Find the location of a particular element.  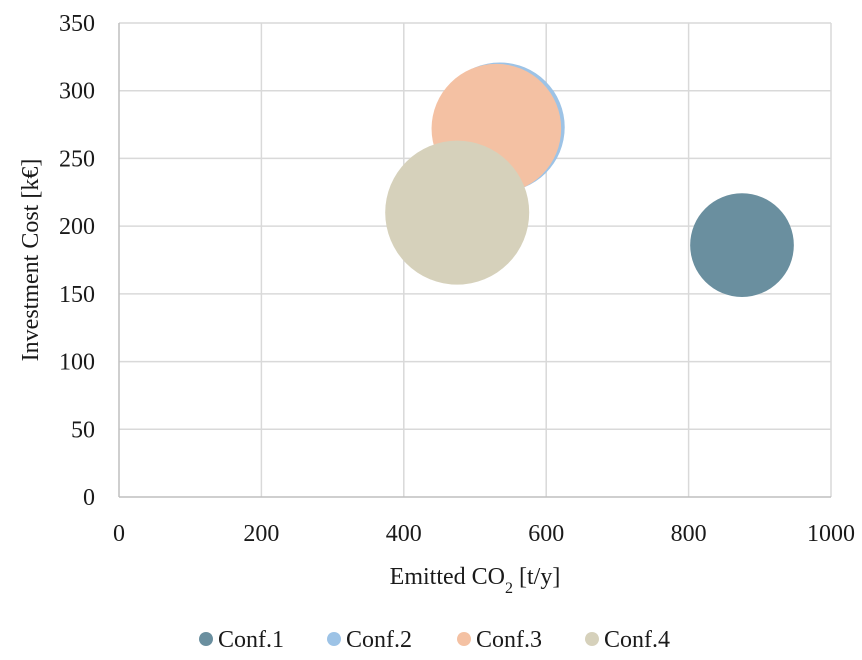

y-tick-label: 250 is located at coordinates (77, 159).